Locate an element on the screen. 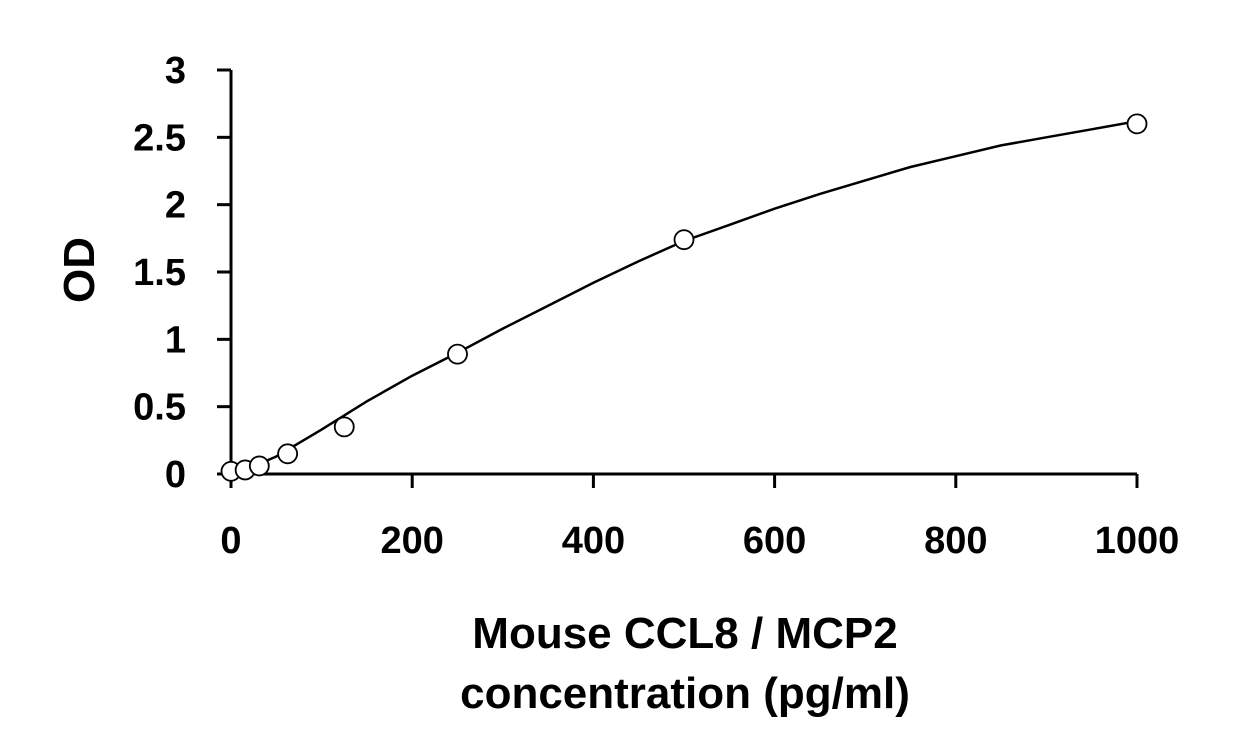 This screenshot has width=1245, height=753. x-tick-label: 800 is located at coordinates (955, 541).